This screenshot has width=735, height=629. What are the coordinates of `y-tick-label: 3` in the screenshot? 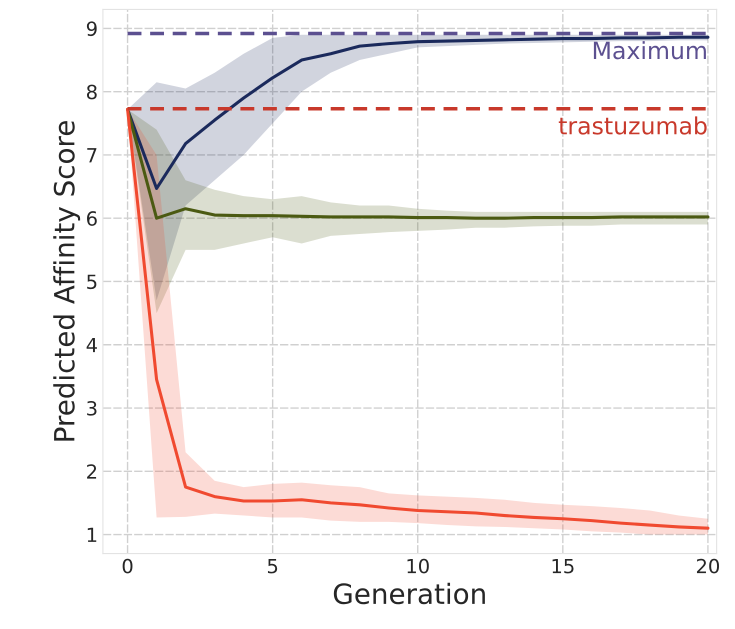 It's located at (91, 408).